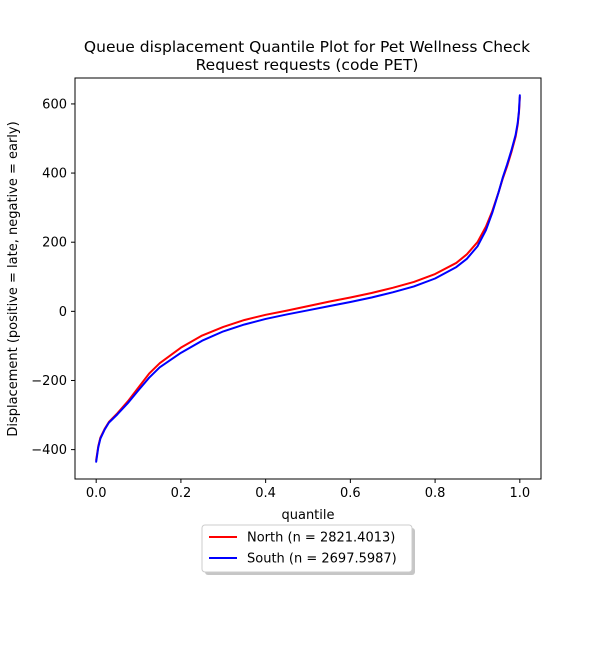 The width and height of the screenshot is (600, 650). What do you see at coordinates (435, 493) in the screenshot?
I see `x-tick-label: 0.8` at bounding box center [435, 493].